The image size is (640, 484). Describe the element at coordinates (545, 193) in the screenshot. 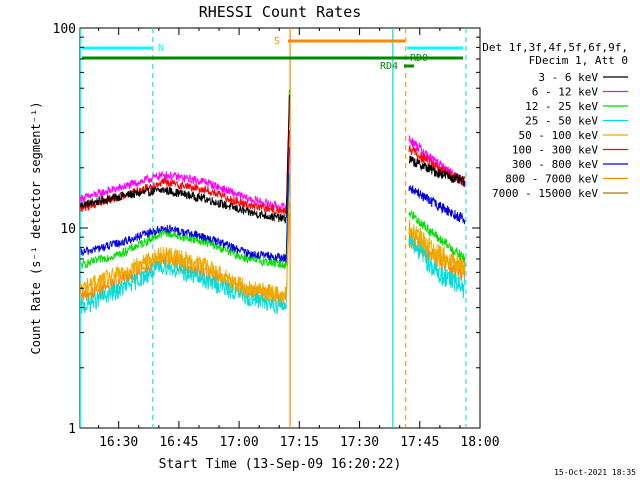

I see `legend-entry-label: 7000 - 15000 keV` at that location.